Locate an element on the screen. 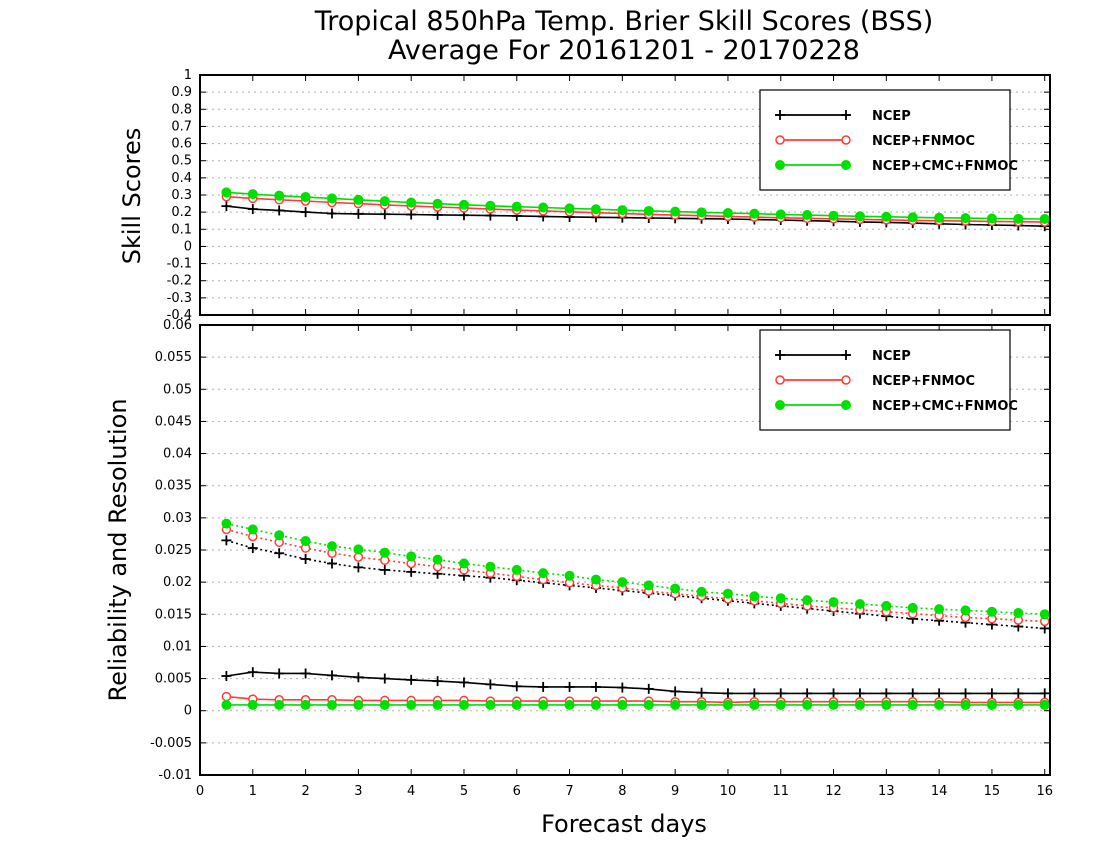 Image resolution: width=1100 pixels, height=850 pixels. x-tick-label: 13 is located at coordinates (886, 791).